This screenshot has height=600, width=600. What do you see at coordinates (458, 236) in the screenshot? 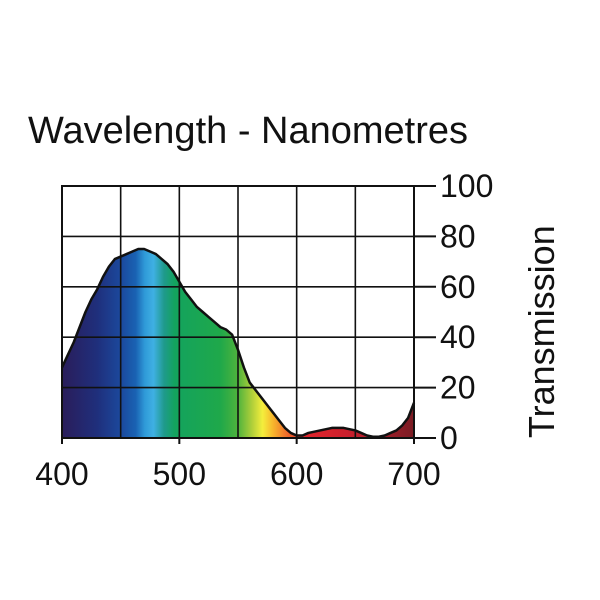
I see `y-tick-label: 80` at bounding box center [458, 236].